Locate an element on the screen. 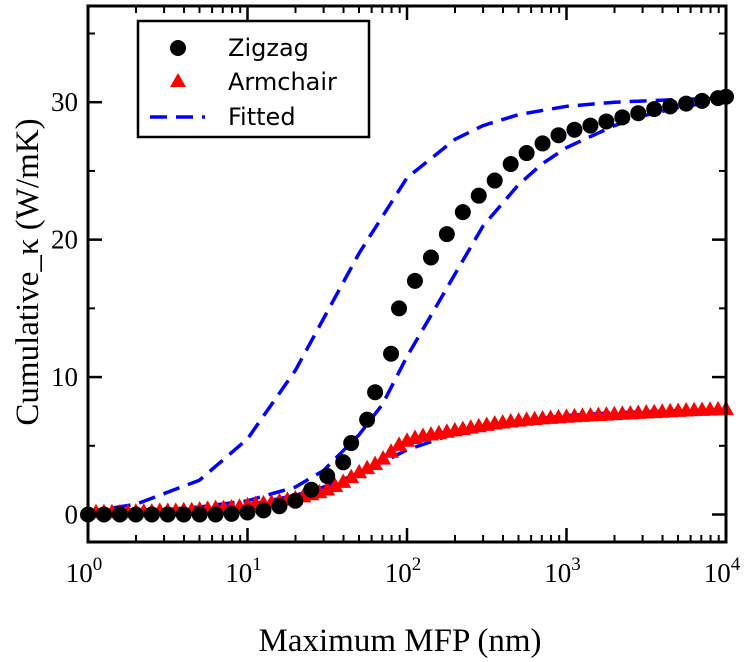  legend: Zigzag Armchair Fitted is located at coordinates (253, 79).